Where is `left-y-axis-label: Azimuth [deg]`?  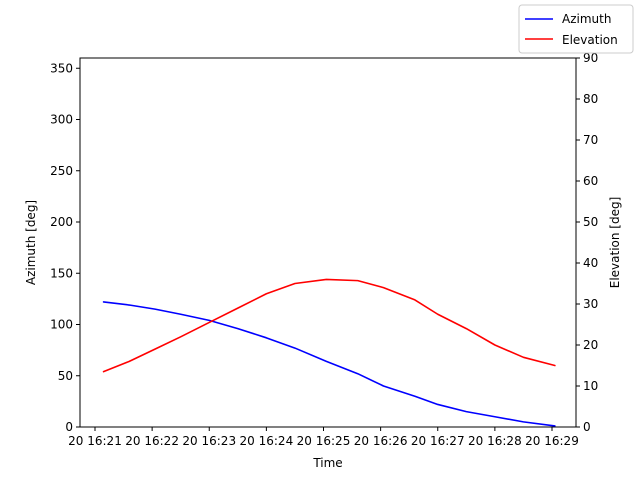
left-y-axis-label: Azimuth [deg] is located at coordinates (31, 242).